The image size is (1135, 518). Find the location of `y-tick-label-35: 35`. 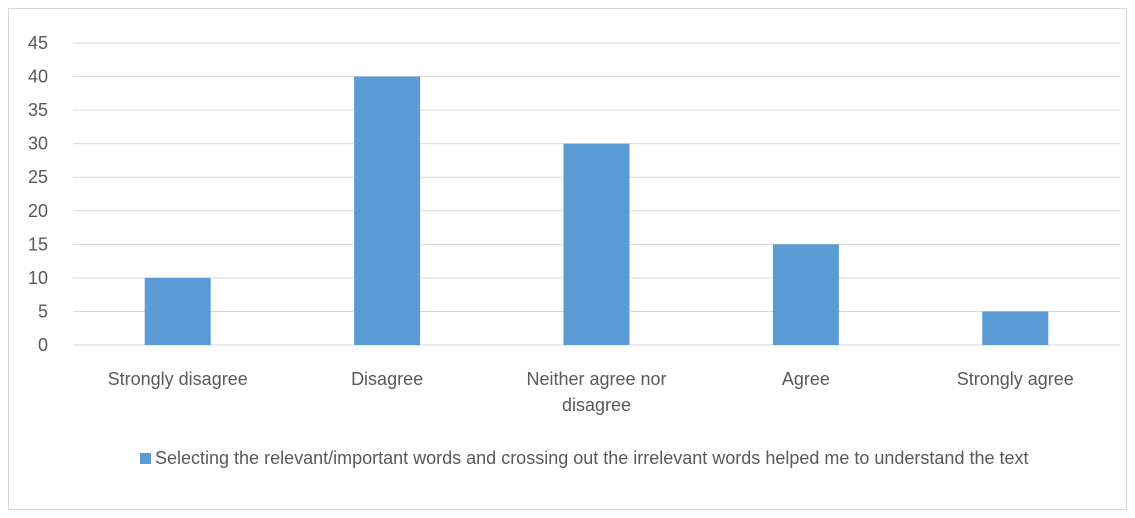

y-tick-label-35: 35 is located at coordinates (38, 110).